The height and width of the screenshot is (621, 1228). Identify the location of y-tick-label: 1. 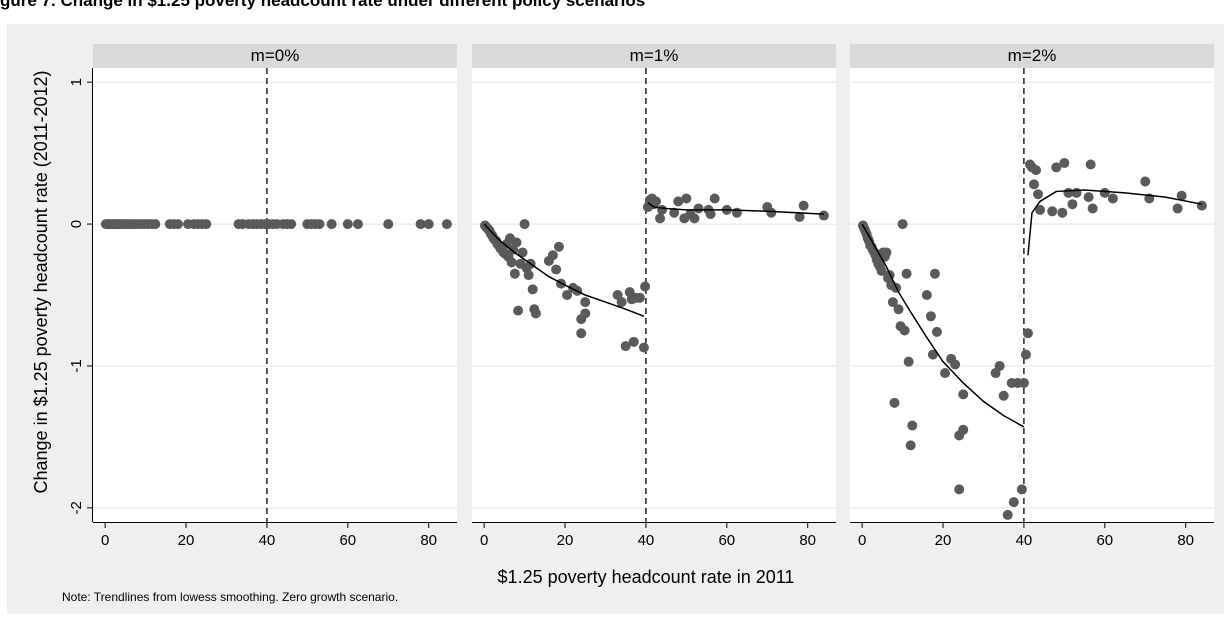
(76, 82).